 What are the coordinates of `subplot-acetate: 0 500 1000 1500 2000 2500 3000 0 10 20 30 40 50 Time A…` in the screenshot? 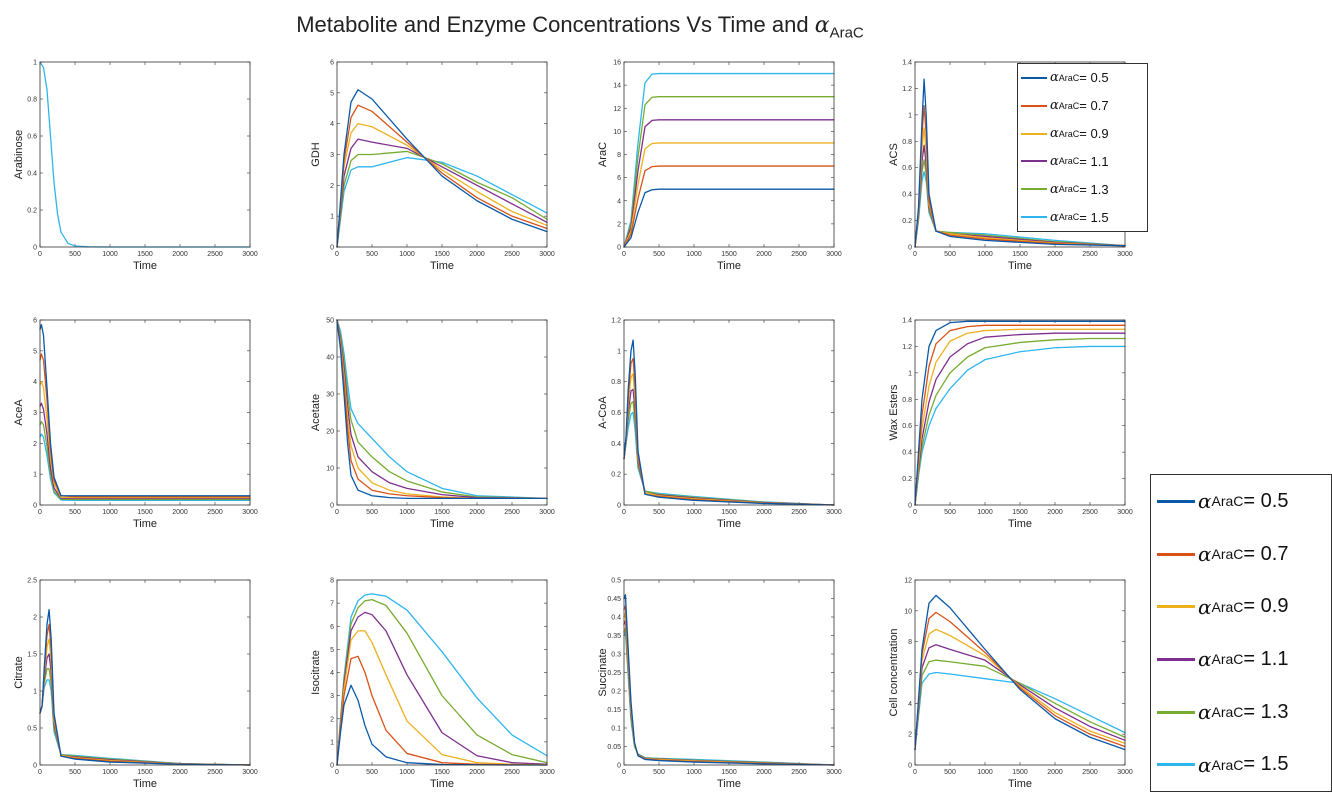 It's located at (432, 424).